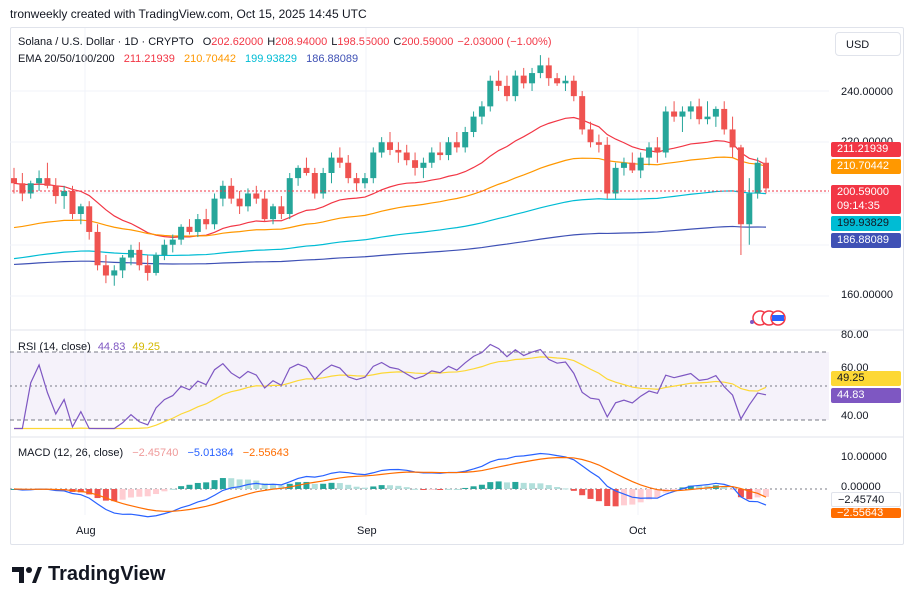 Image resolution: width=915 pixels, height=605 pixels. Describe the element at coordinates (866, 378) in the screenshot. I see `rsi-ma-tag: 49.25` at that location.